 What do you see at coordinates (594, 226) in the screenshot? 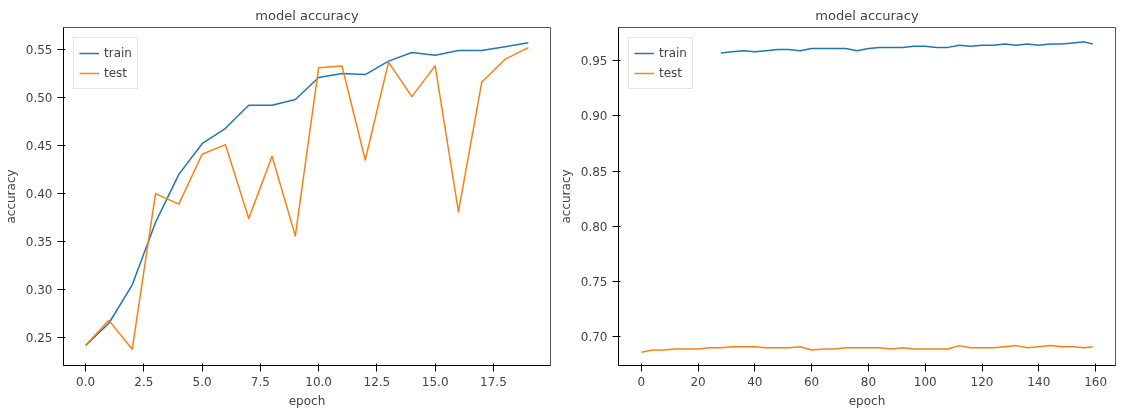
I see `y-tick-label: 0.80` at bounding box center [594, 226].